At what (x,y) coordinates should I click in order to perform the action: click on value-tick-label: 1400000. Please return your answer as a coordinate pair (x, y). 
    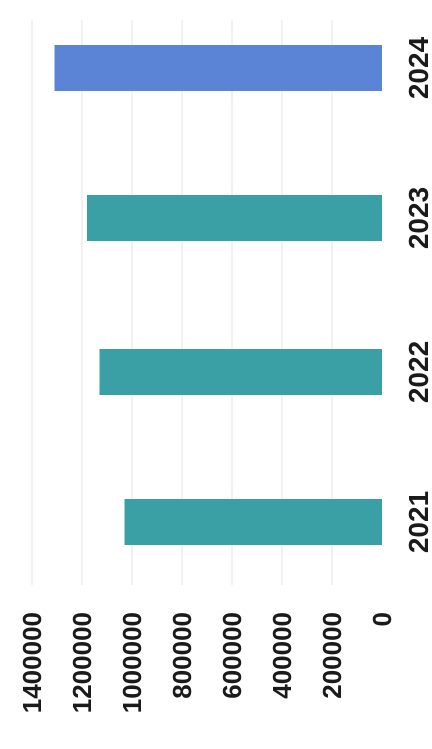
    Looking at the image, I should click on (32, 662).